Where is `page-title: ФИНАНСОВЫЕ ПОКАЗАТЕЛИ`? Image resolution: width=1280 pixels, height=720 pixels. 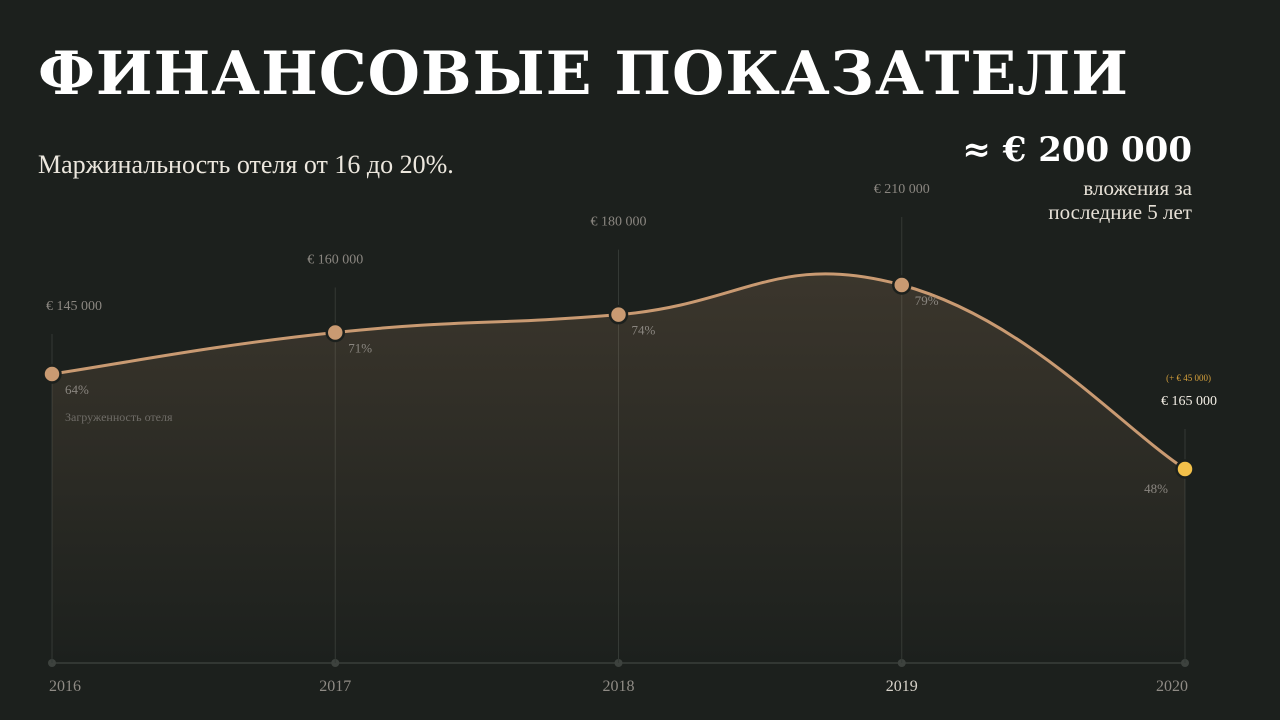
page-title: ФИНАНСОВЫЕ ПОКАЗАТЕЛИ is located at coordinates (583, 74).